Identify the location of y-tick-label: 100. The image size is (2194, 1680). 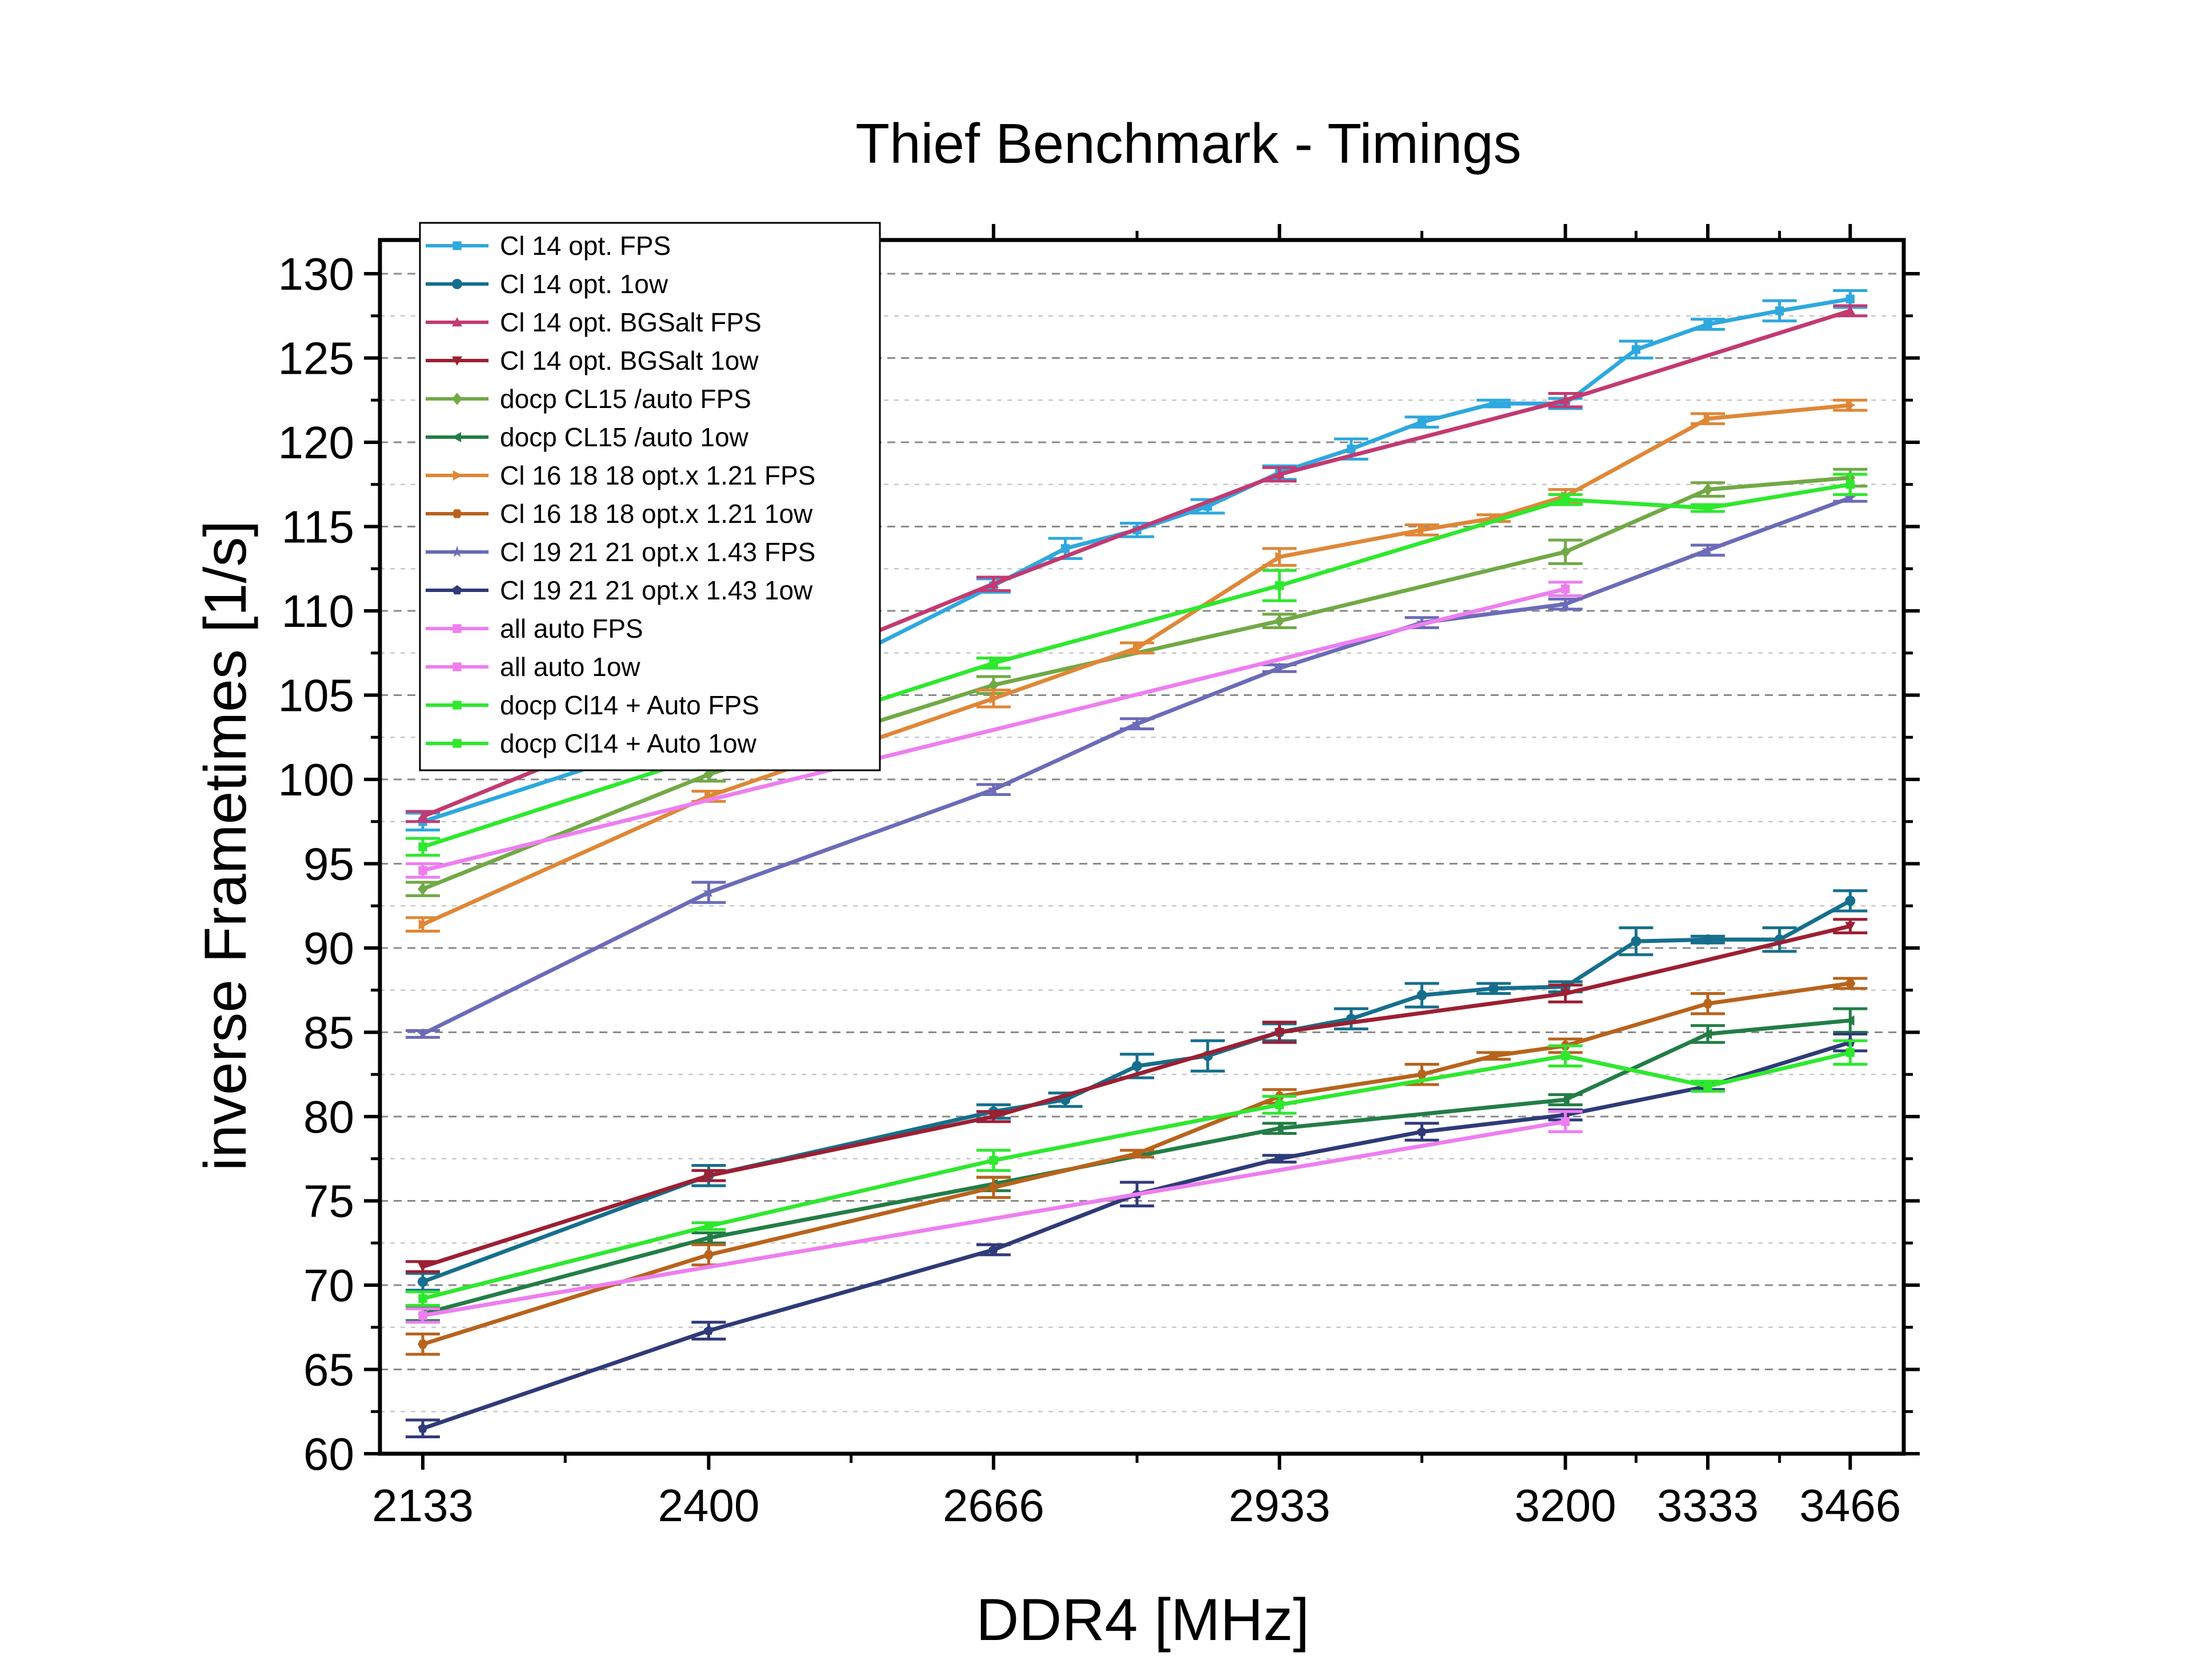
(316, 779).